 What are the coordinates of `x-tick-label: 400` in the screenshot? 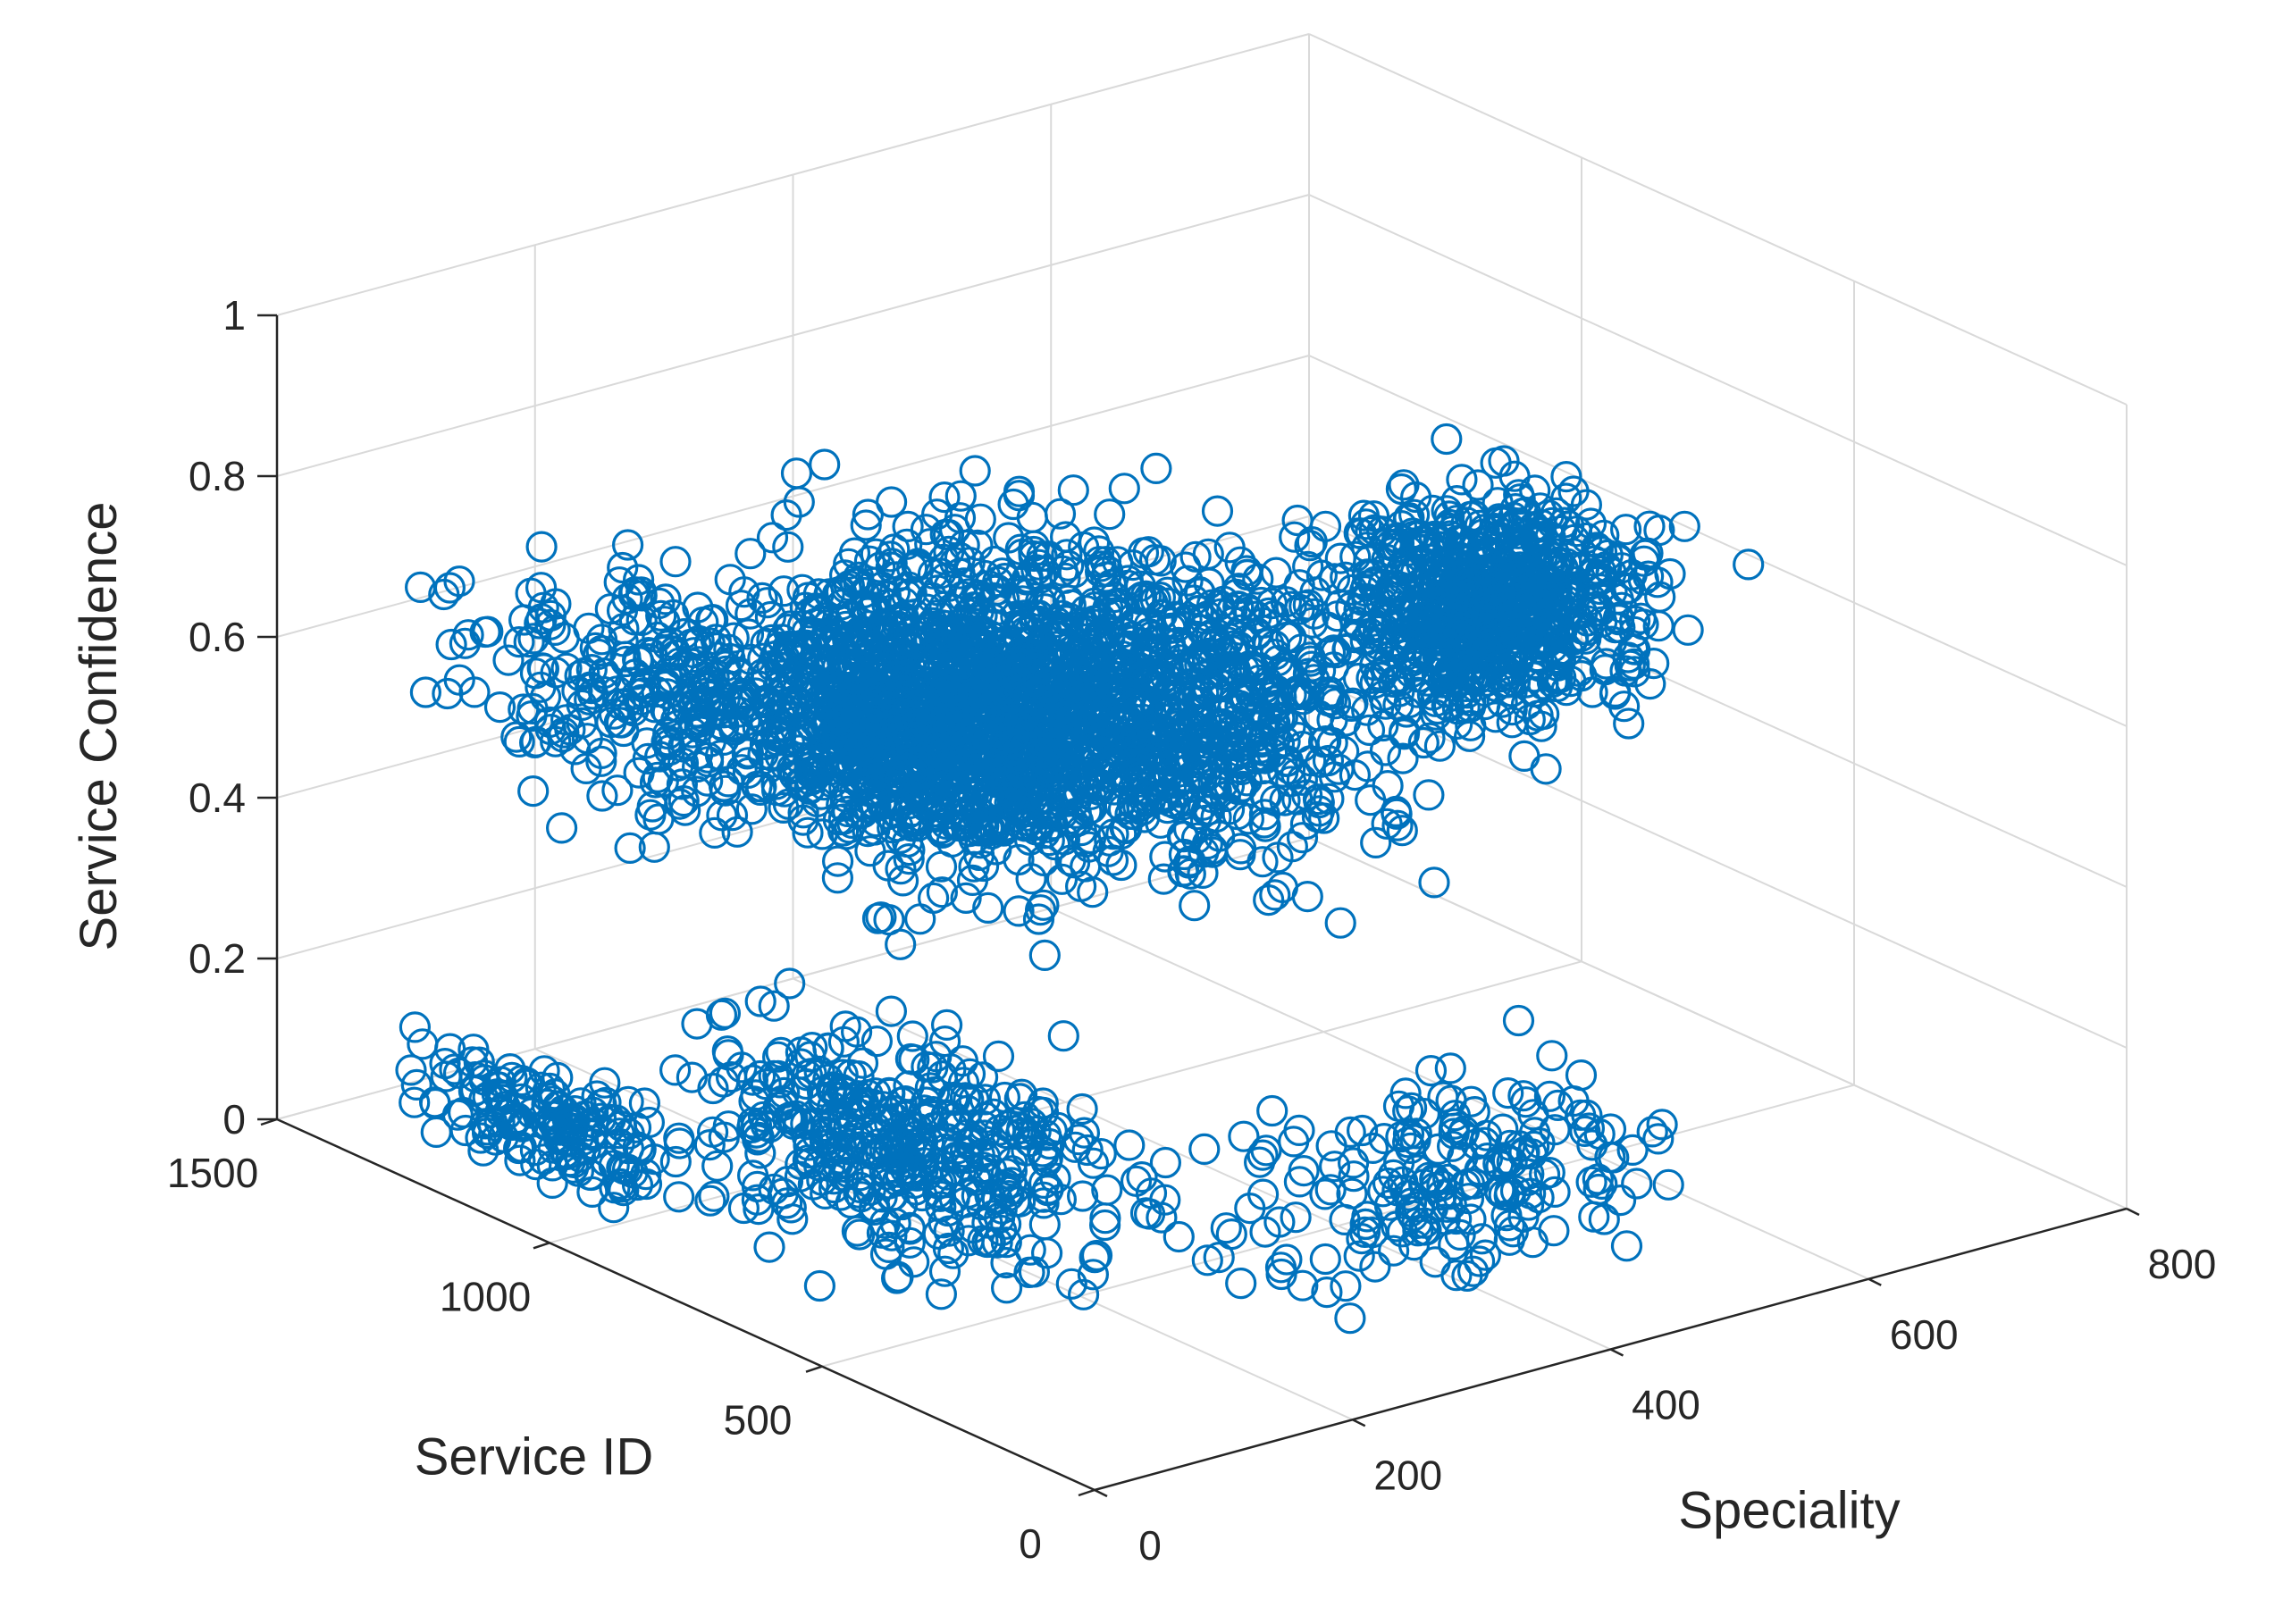 It's located at (1666, 1405).